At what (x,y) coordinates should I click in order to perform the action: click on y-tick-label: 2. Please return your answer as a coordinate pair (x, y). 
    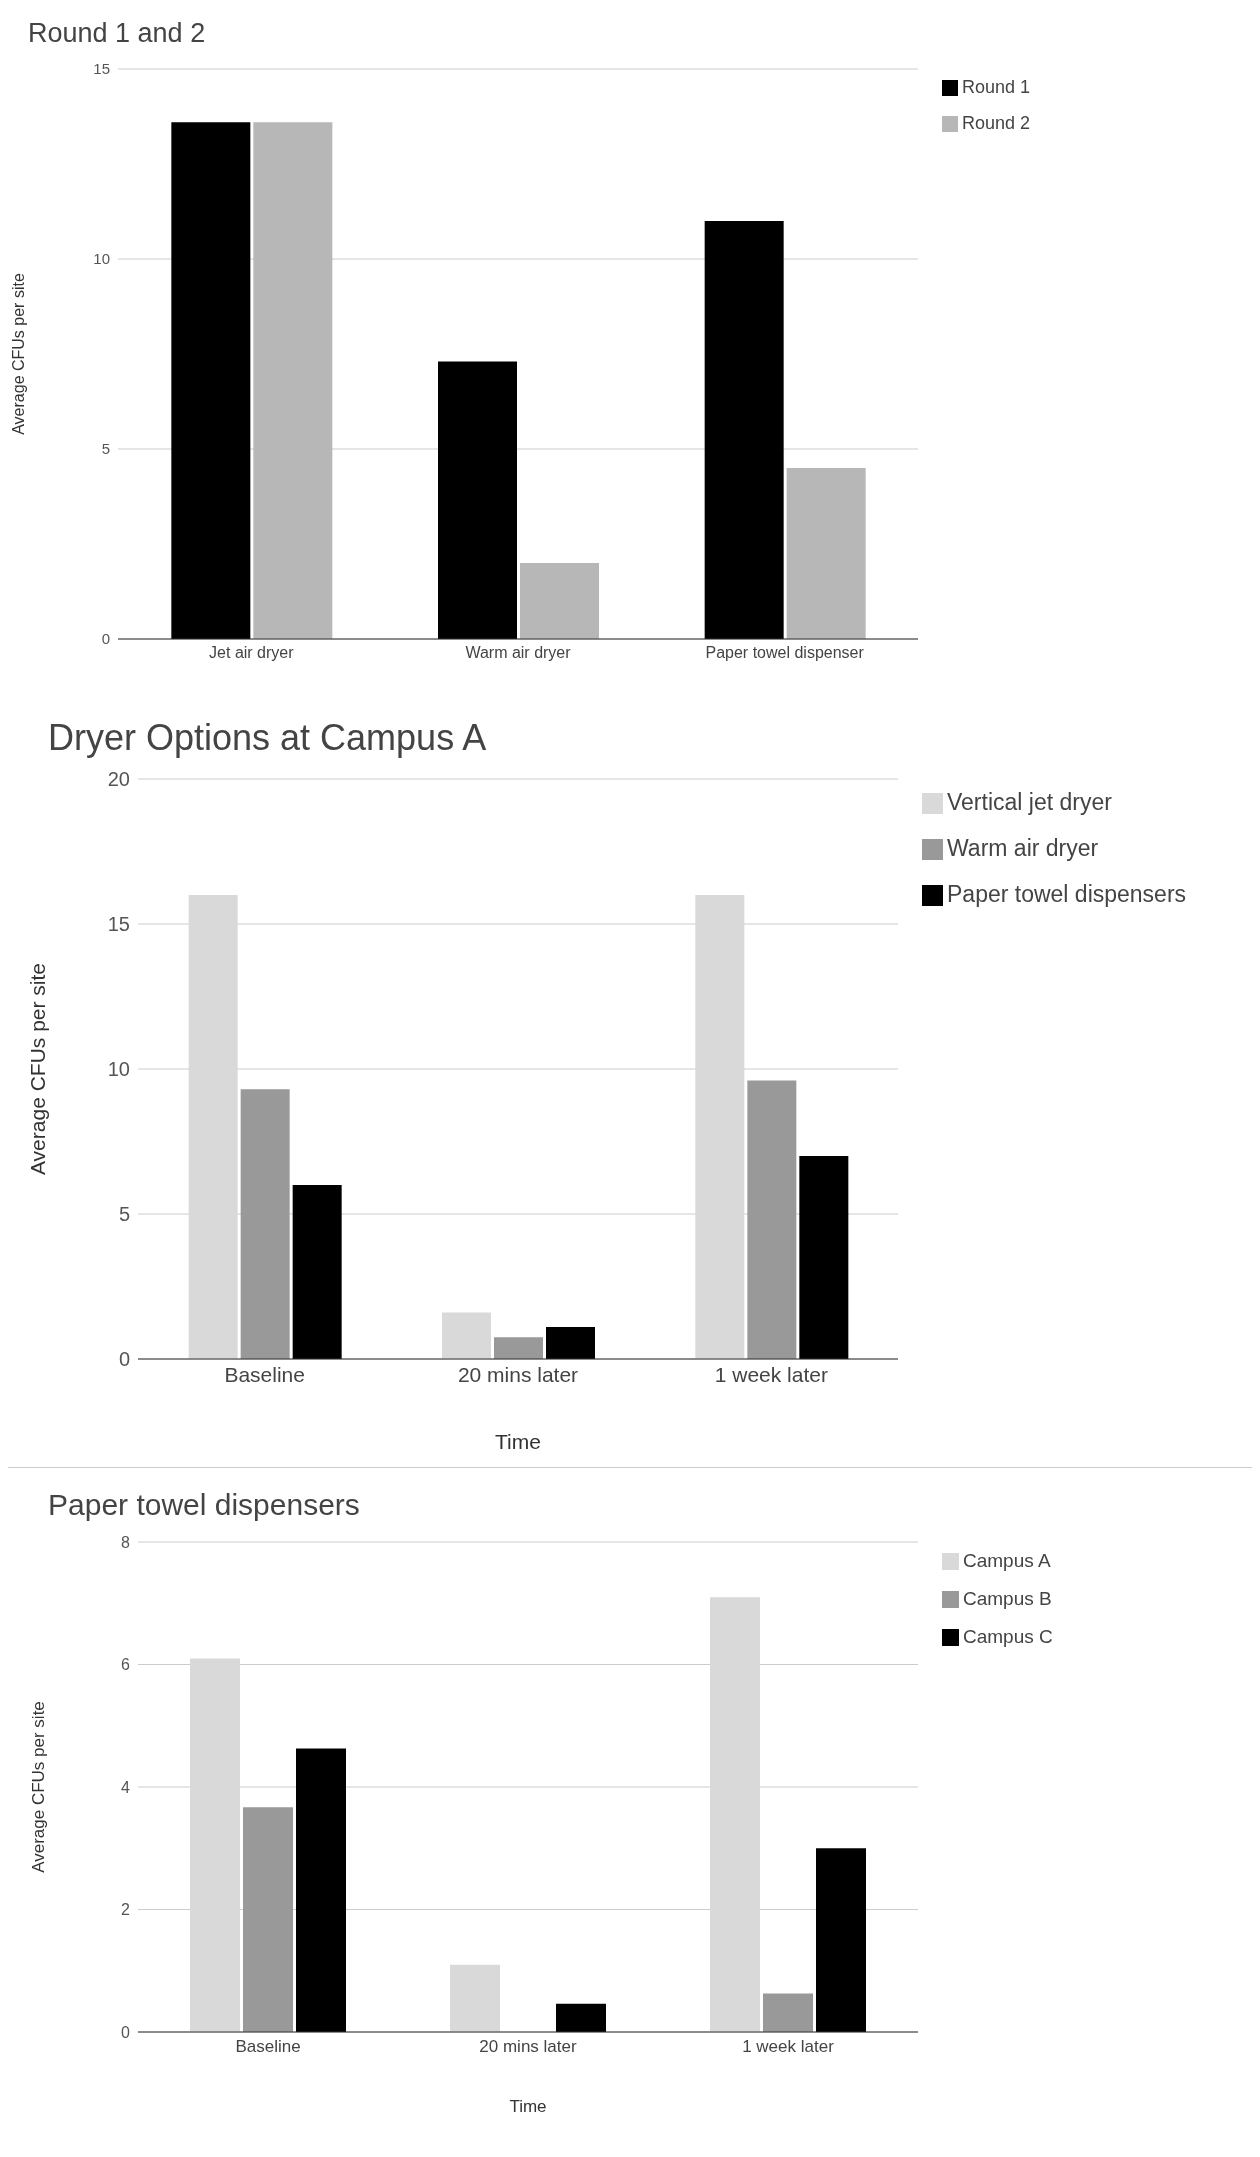
    Looking at the image, I should click on (126, 1910).